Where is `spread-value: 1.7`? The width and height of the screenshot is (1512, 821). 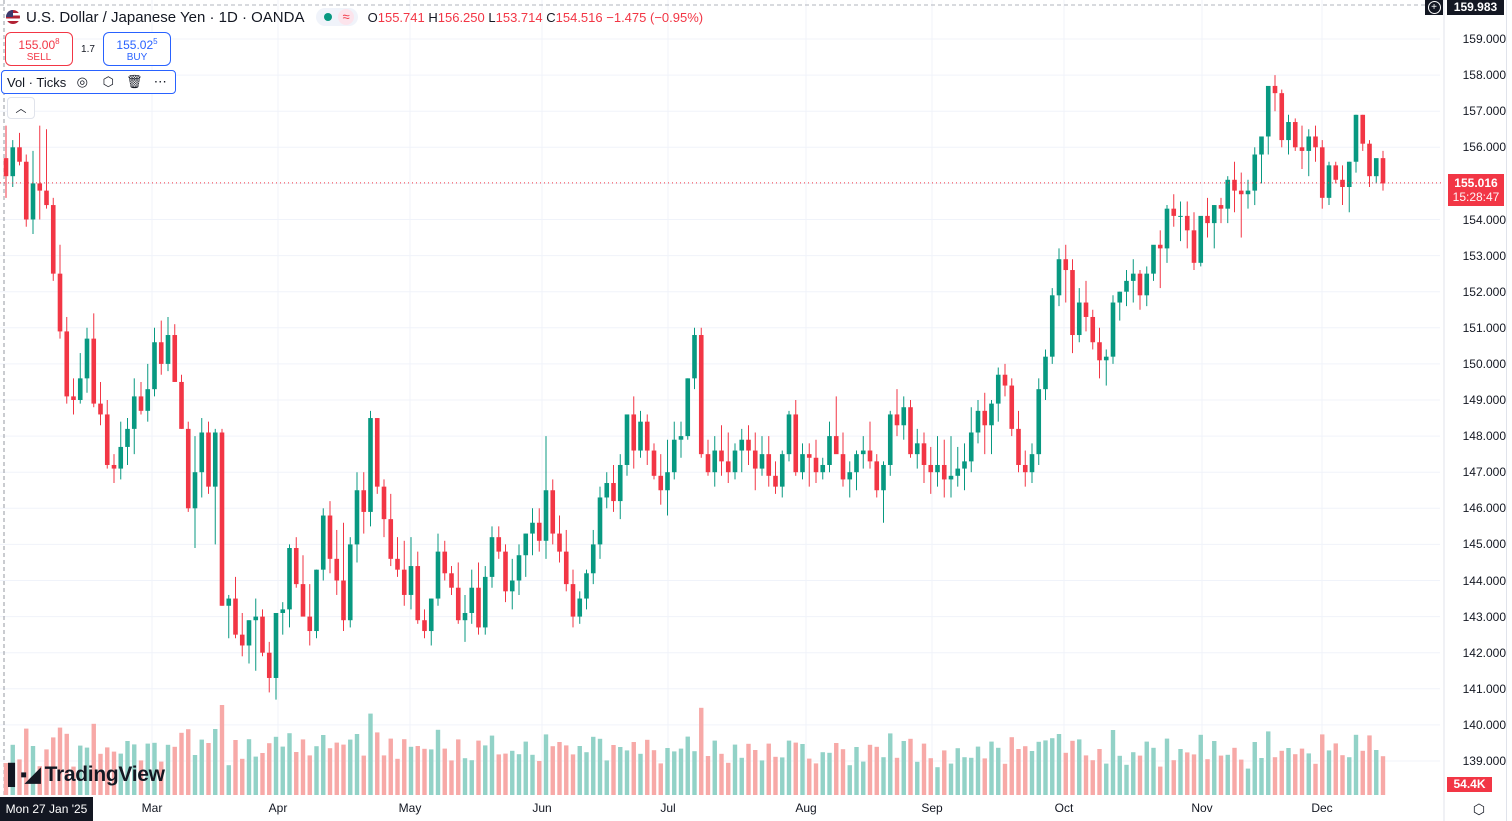
spread-value: 1.7 is located at coordinates (88, 49).